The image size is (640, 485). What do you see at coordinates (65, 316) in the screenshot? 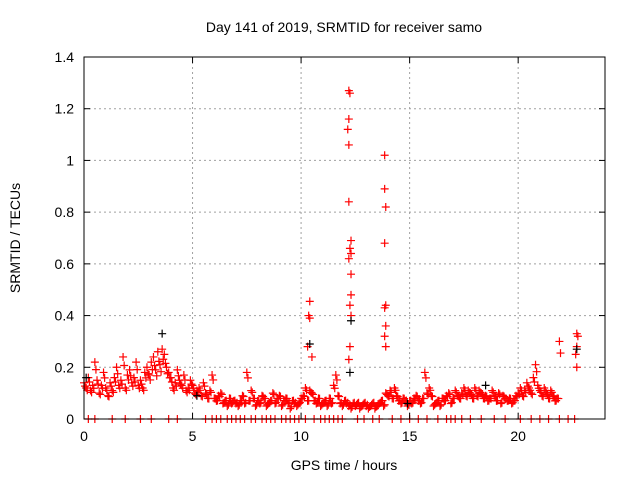
I see `y-tick-label: 0.4` at bounding box center [65, 316].